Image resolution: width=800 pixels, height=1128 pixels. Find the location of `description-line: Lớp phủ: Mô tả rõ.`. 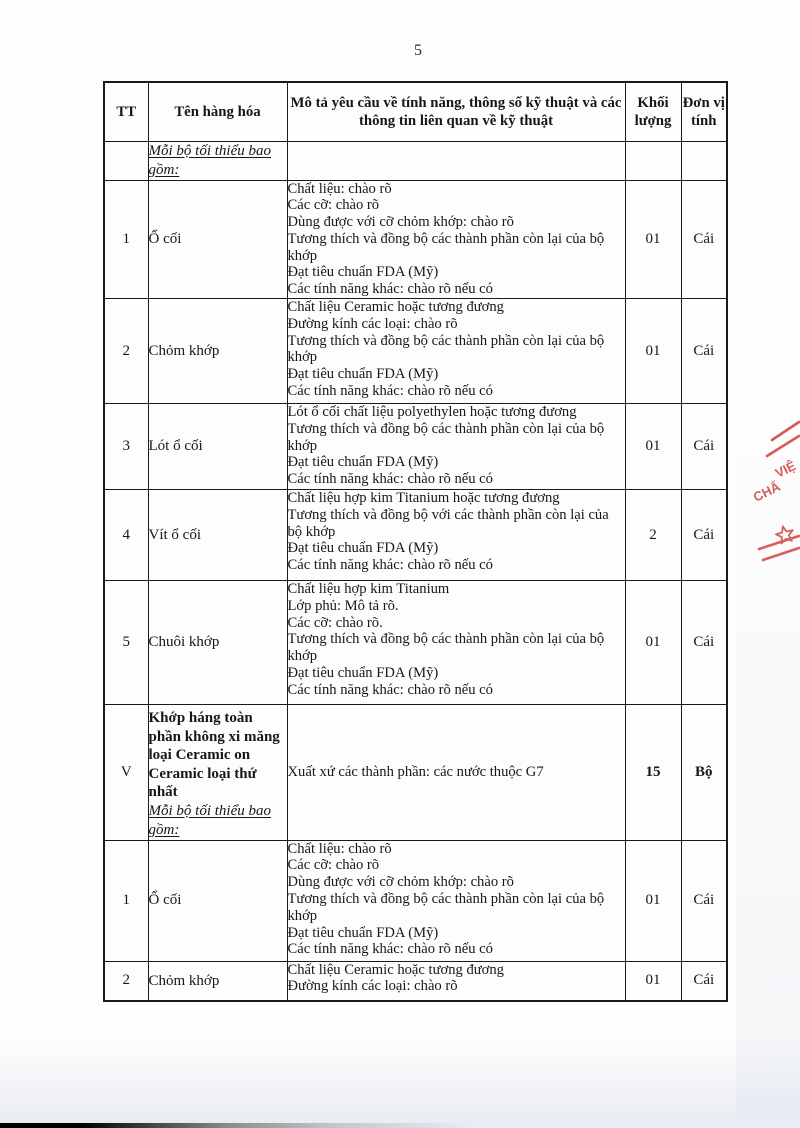

description-line: Lớp phủ: Mô tả rõ. is located at coordinates (343, 605).